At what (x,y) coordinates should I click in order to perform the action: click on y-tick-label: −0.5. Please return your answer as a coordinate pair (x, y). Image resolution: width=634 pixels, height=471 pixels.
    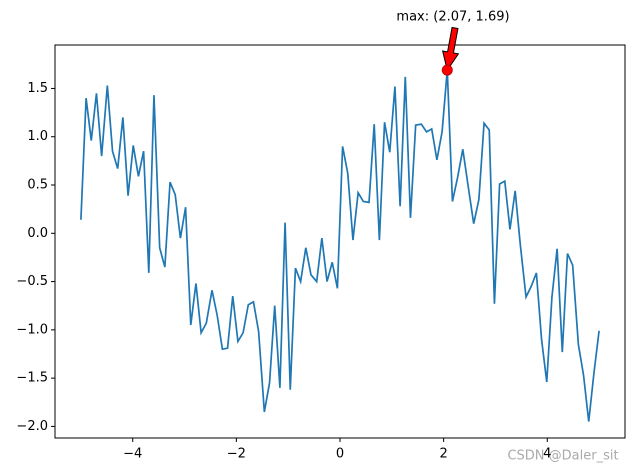
    Looking at the image, I should click on (32, 281).